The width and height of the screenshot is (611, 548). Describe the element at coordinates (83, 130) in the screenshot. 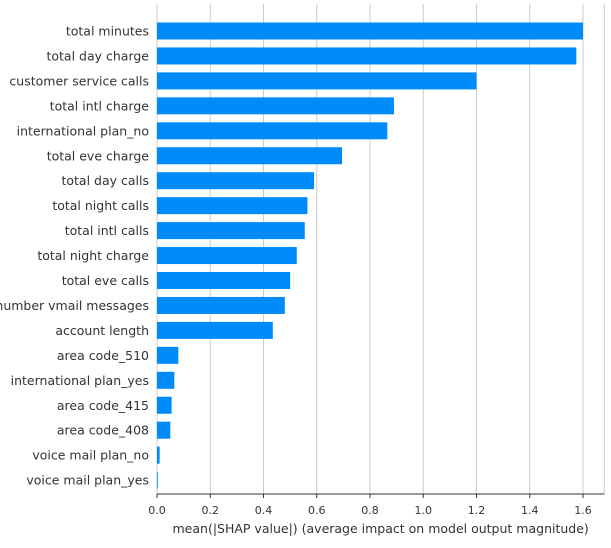

I see `category-label: international plan_no` at that location.